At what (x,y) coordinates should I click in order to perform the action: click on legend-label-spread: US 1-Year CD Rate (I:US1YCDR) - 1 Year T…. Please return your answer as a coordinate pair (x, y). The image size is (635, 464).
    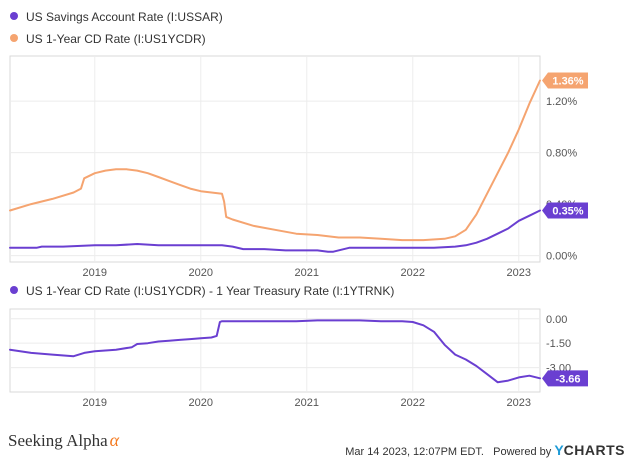
    Looking at the image, I should click on (210, 290).